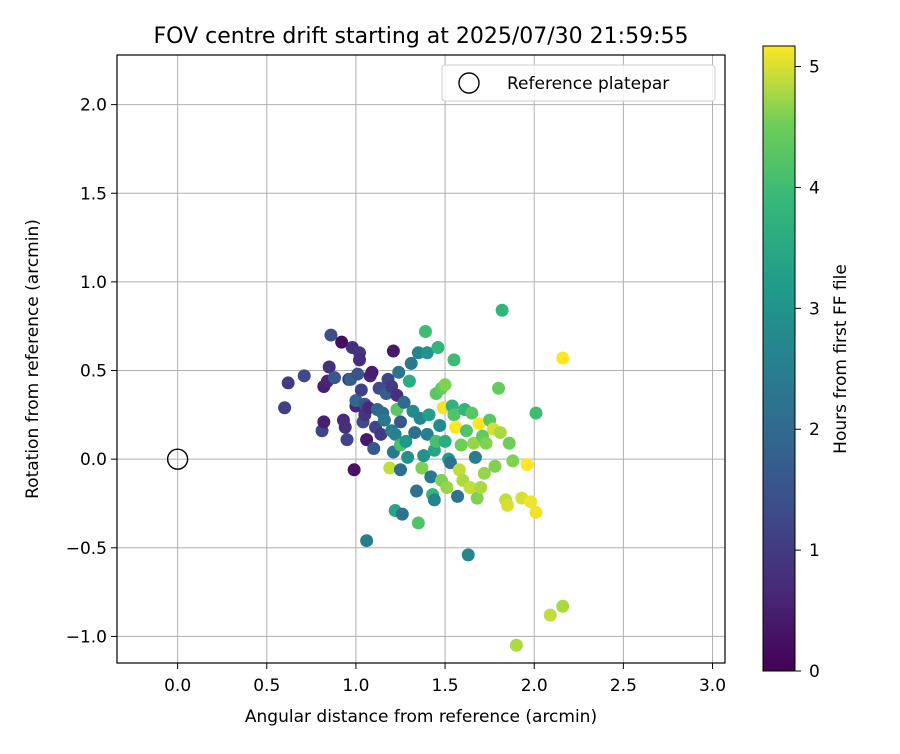 This screenshot has width=900, height=754. Describe the element at coordinates (814, 68) in the screenshot. I see `colorbar-tick-label: 5` at that location.